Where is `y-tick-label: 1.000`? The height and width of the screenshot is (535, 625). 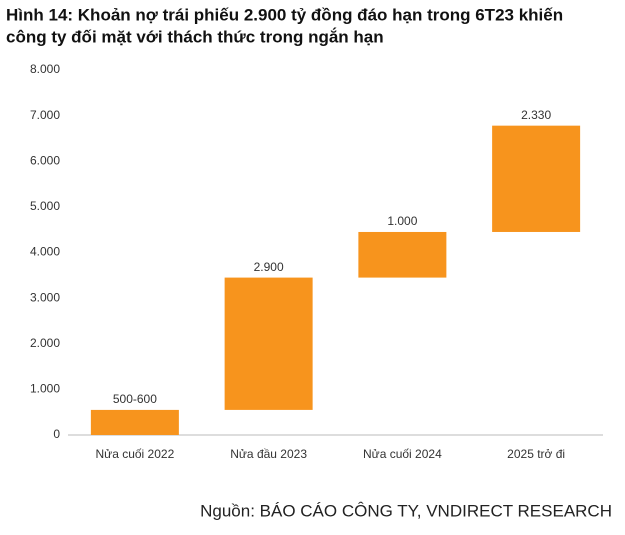 y-tick-label: 1.000 is located at coordinates (45, 389).